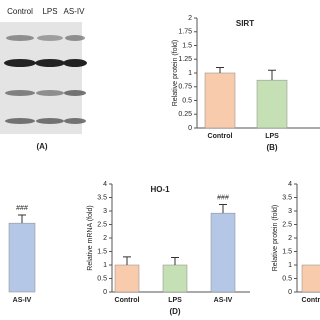 The width and height of the screenshot is (320, 320). I want to click on lane-label: LPS, so click(49, 11).